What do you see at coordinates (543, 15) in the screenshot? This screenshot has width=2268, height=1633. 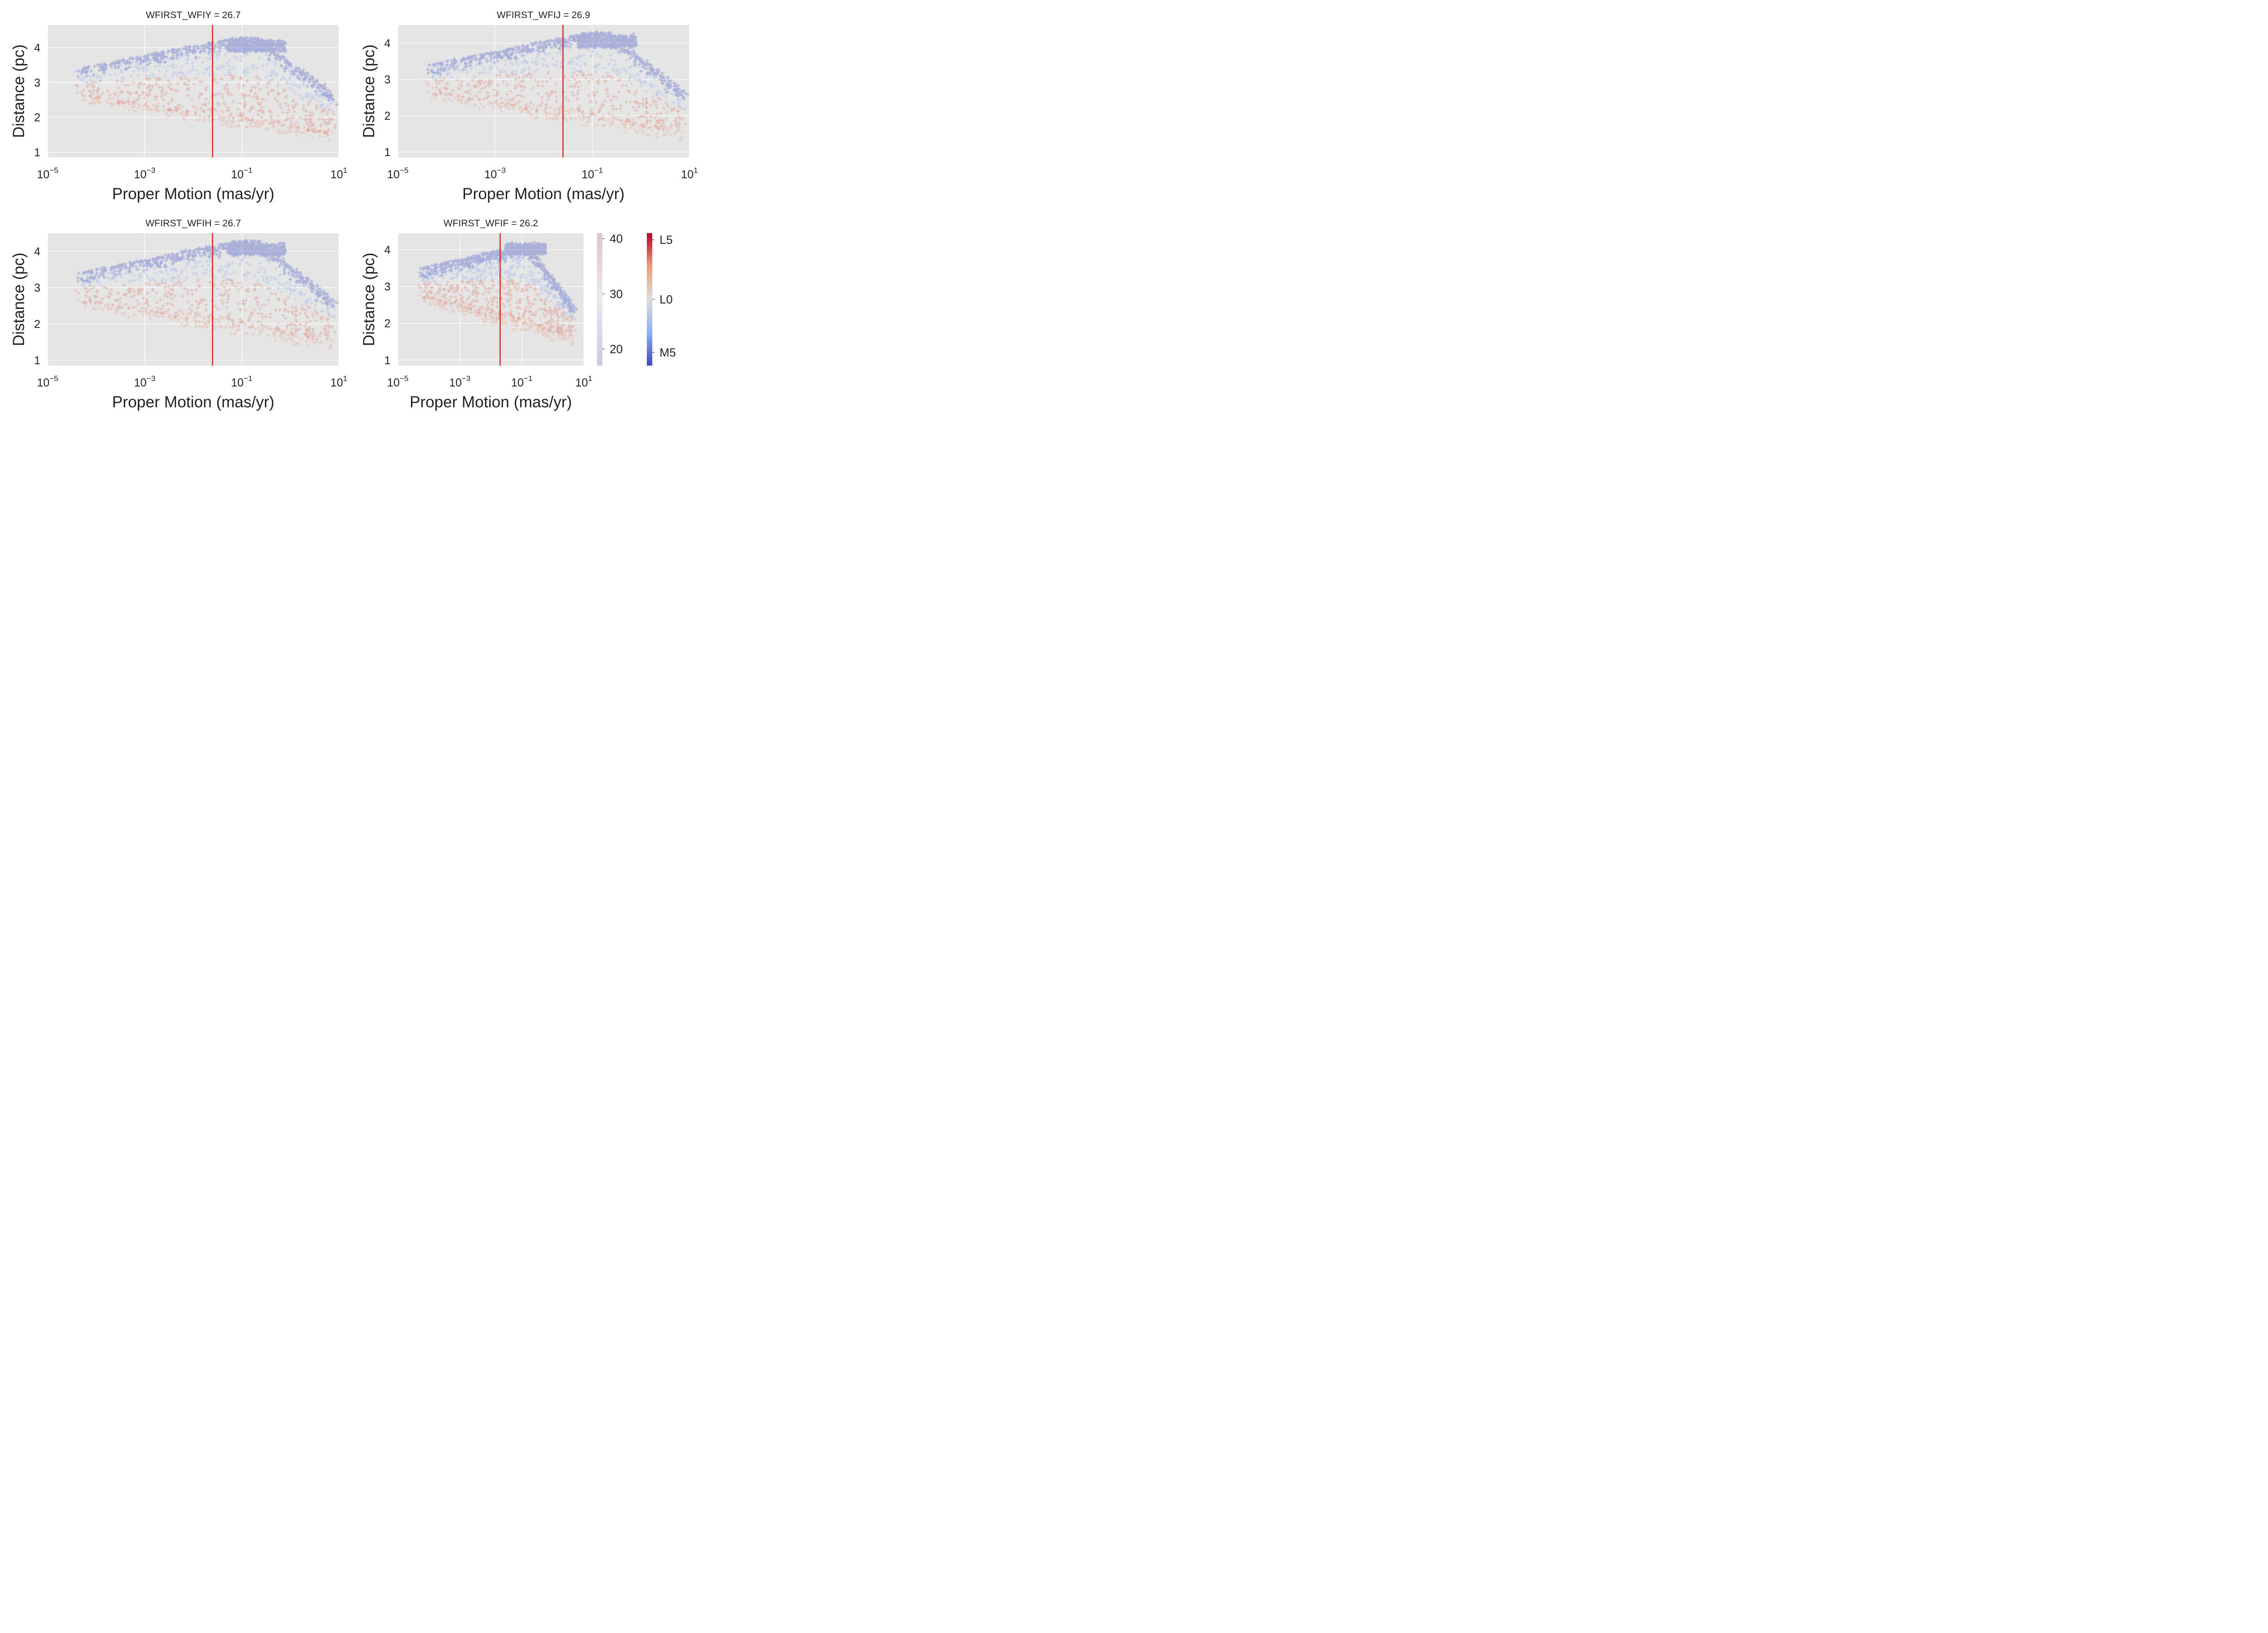 I see `panel-title: WFIRST_WFIJ = 26.9` at bounding box center [543, 15].